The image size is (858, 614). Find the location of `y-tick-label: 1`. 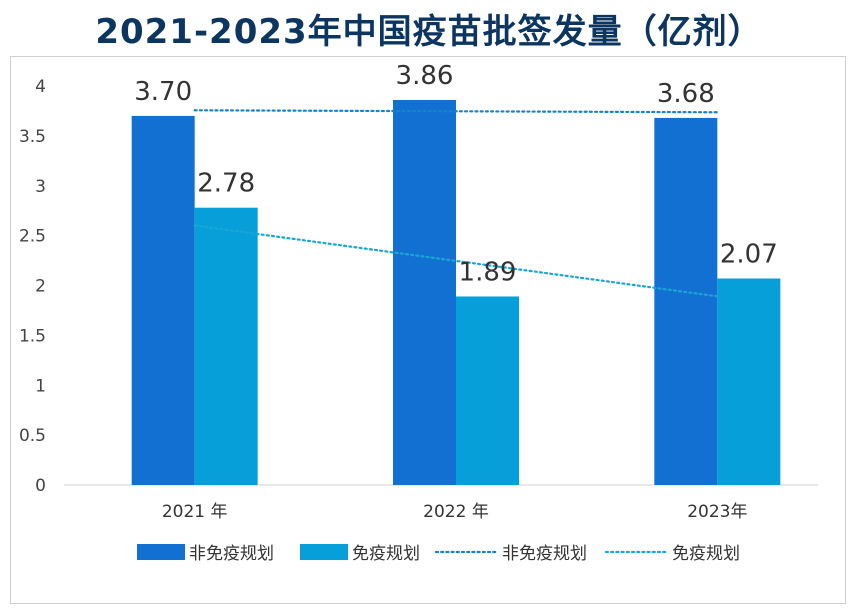

y-tick-label: 1 is located at coordinates (40, 386).